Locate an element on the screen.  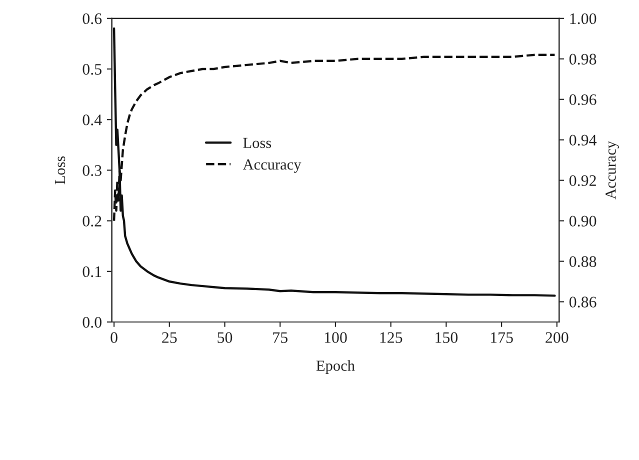
legend-label: Accuracy is located at coordinates (272, 166).